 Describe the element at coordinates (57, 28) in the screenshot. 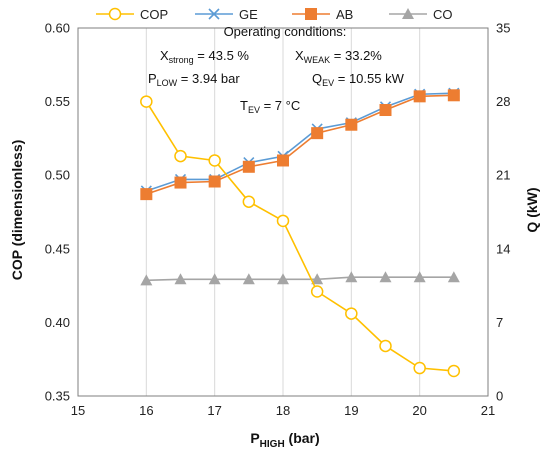

I see `y-left-tick-label: 0.60` at that location.